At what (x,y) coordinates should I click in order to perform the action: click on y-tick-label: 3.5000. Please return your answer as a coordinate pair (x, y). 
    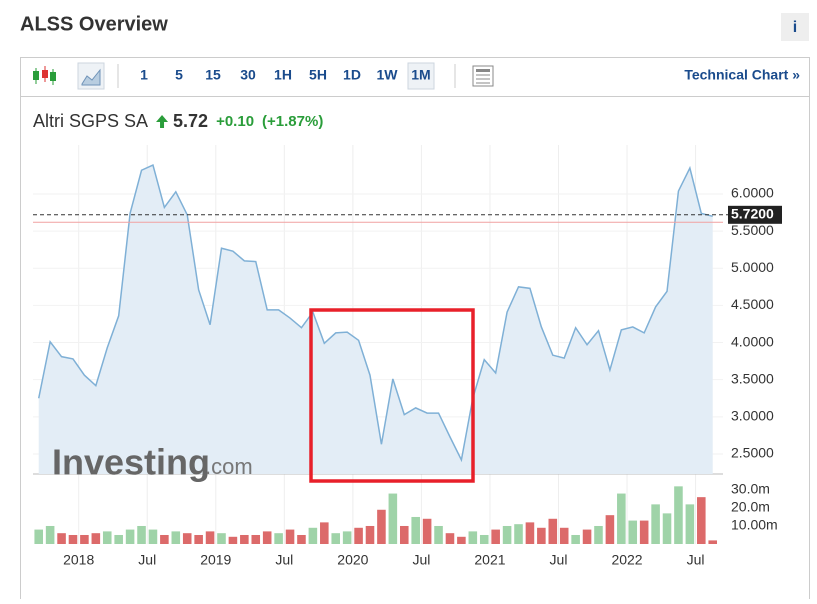
    Looking at the image, I should click on (752, 378).